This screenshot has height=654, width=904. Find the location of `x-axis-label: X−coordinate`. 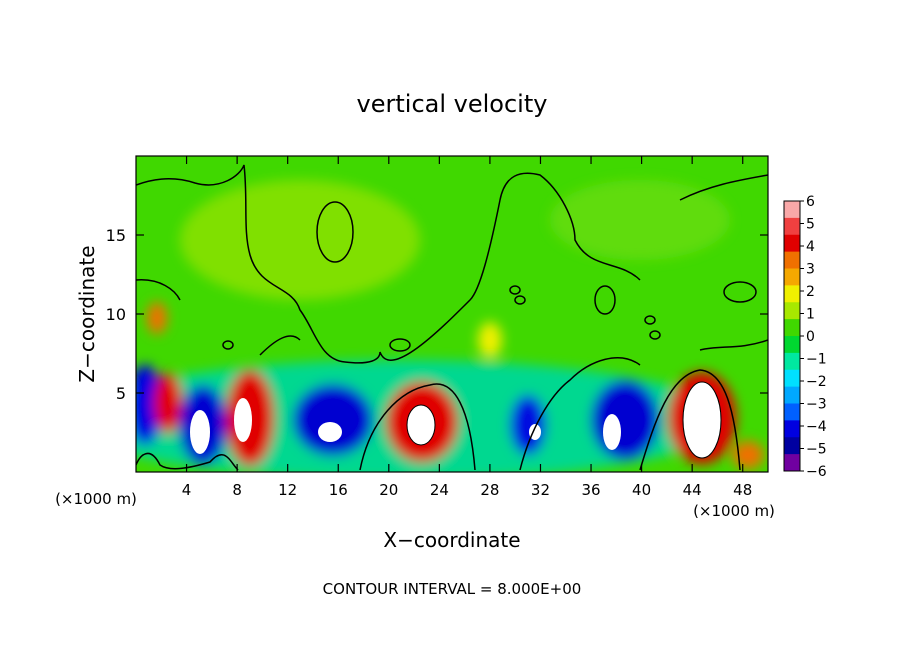

x-axis-label: X−coordinate is located at coordinates (451, 540).